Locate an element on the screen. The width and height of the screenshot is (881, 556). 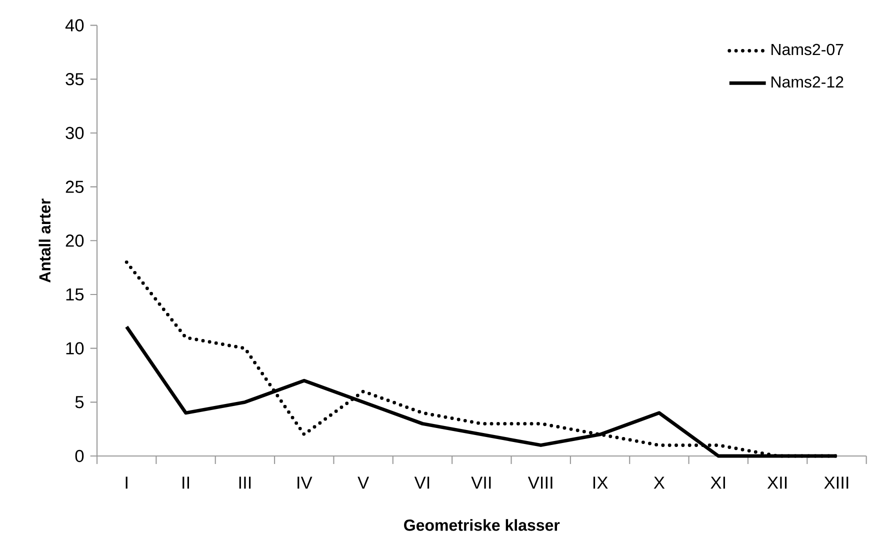
y-tick-label: 35 is located at coordinates (75, 79).